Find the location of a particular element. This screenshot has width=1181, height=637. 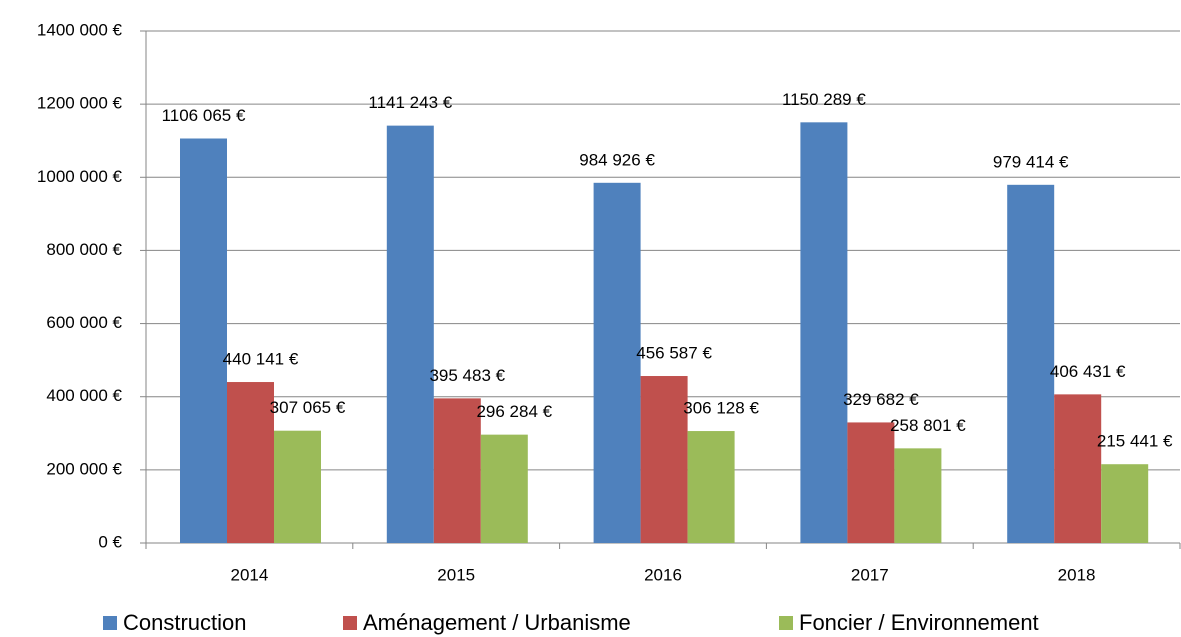

x-tick-label: 2015 is located at coordinates (456, 574).